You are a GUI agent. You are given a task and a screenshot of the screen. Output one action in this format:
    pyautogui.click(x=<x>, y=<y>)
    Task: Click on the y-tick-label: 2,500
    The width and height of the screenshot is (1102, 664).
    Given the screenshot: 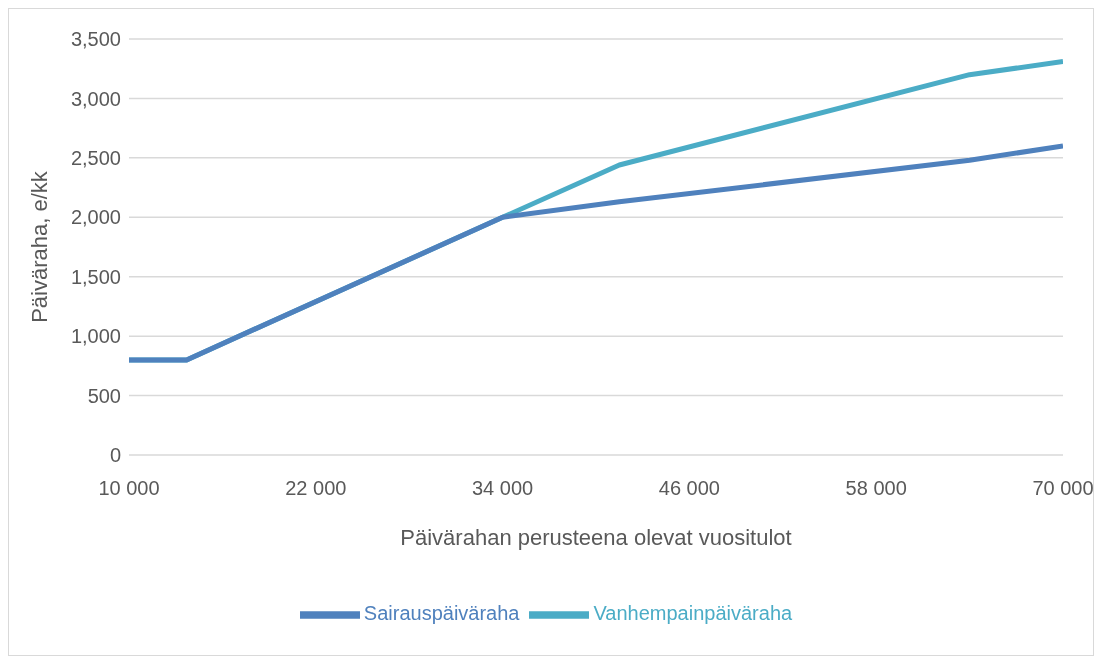 What is the action you would take?
    pyautogui.click(x=95, y=157)
    